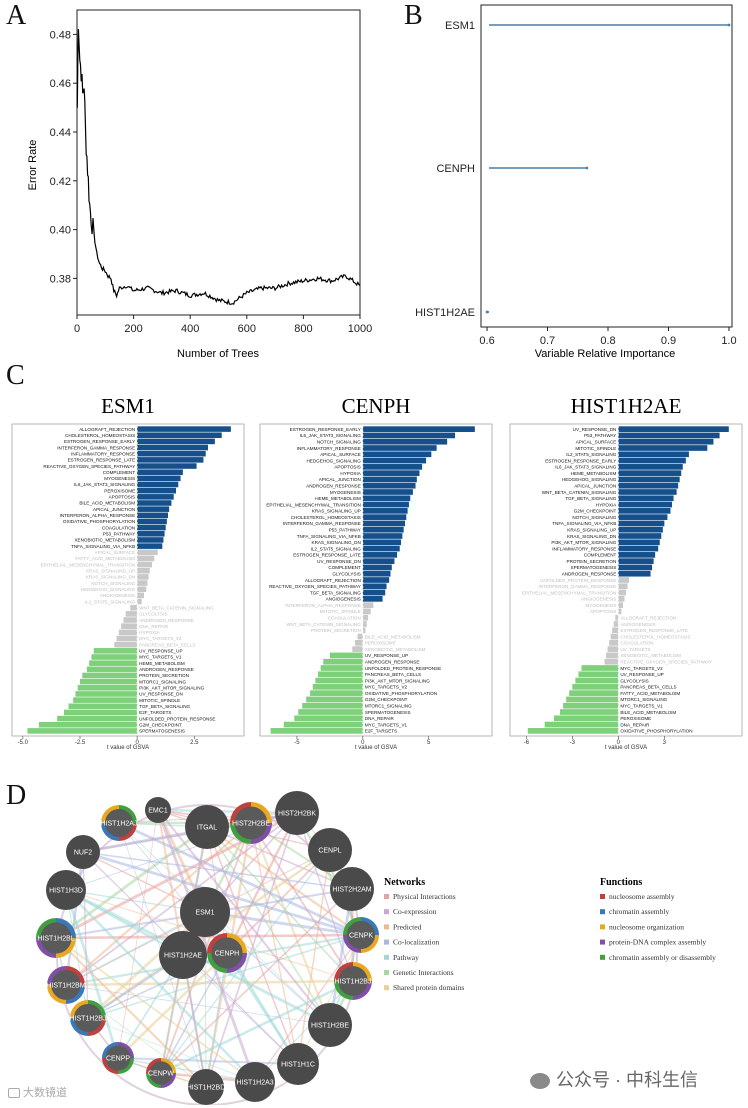 The width and height of the screenshot is (748, 1108). I want to click on x-tick-label: 2.5, so click(194, 743).